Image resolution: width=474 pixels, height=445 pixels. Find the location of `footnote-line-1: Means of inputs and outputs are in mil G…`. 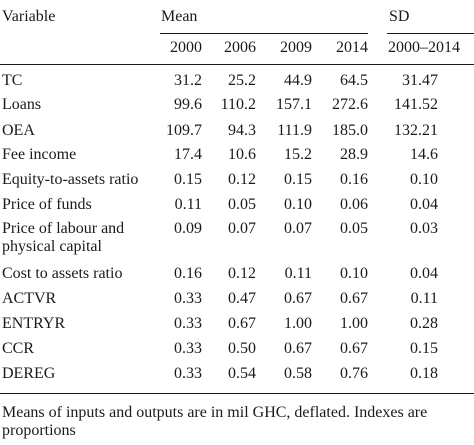

footnote-line-1: Means of inputs and outputs are in mil G… is located at coordinates (215, 412).